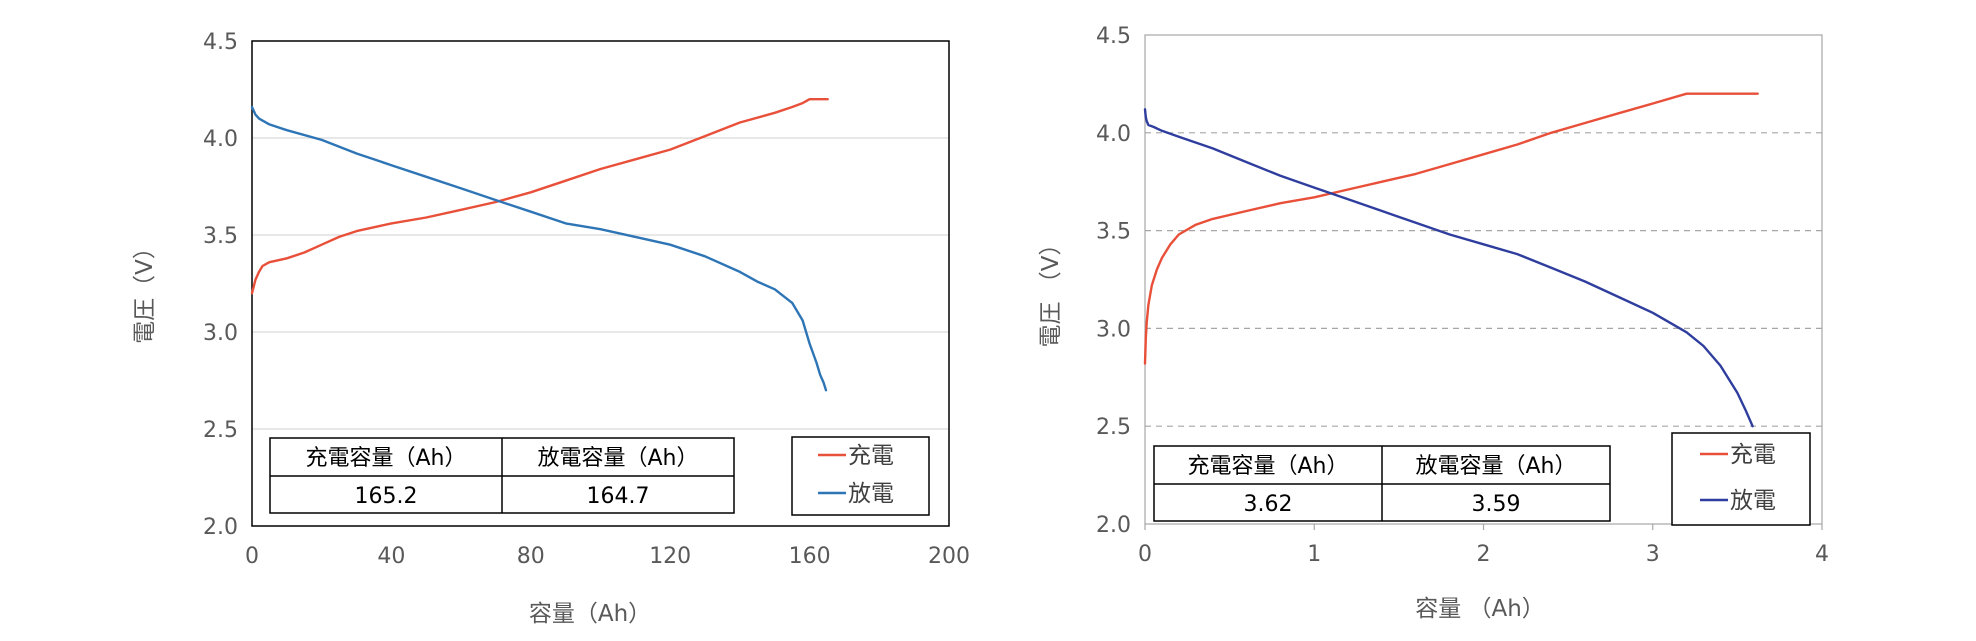 Image resolution: width=1976 pixels, height=641 pixels. I want to click on right-y-tick-label: 4.5, so click(1113, 36).